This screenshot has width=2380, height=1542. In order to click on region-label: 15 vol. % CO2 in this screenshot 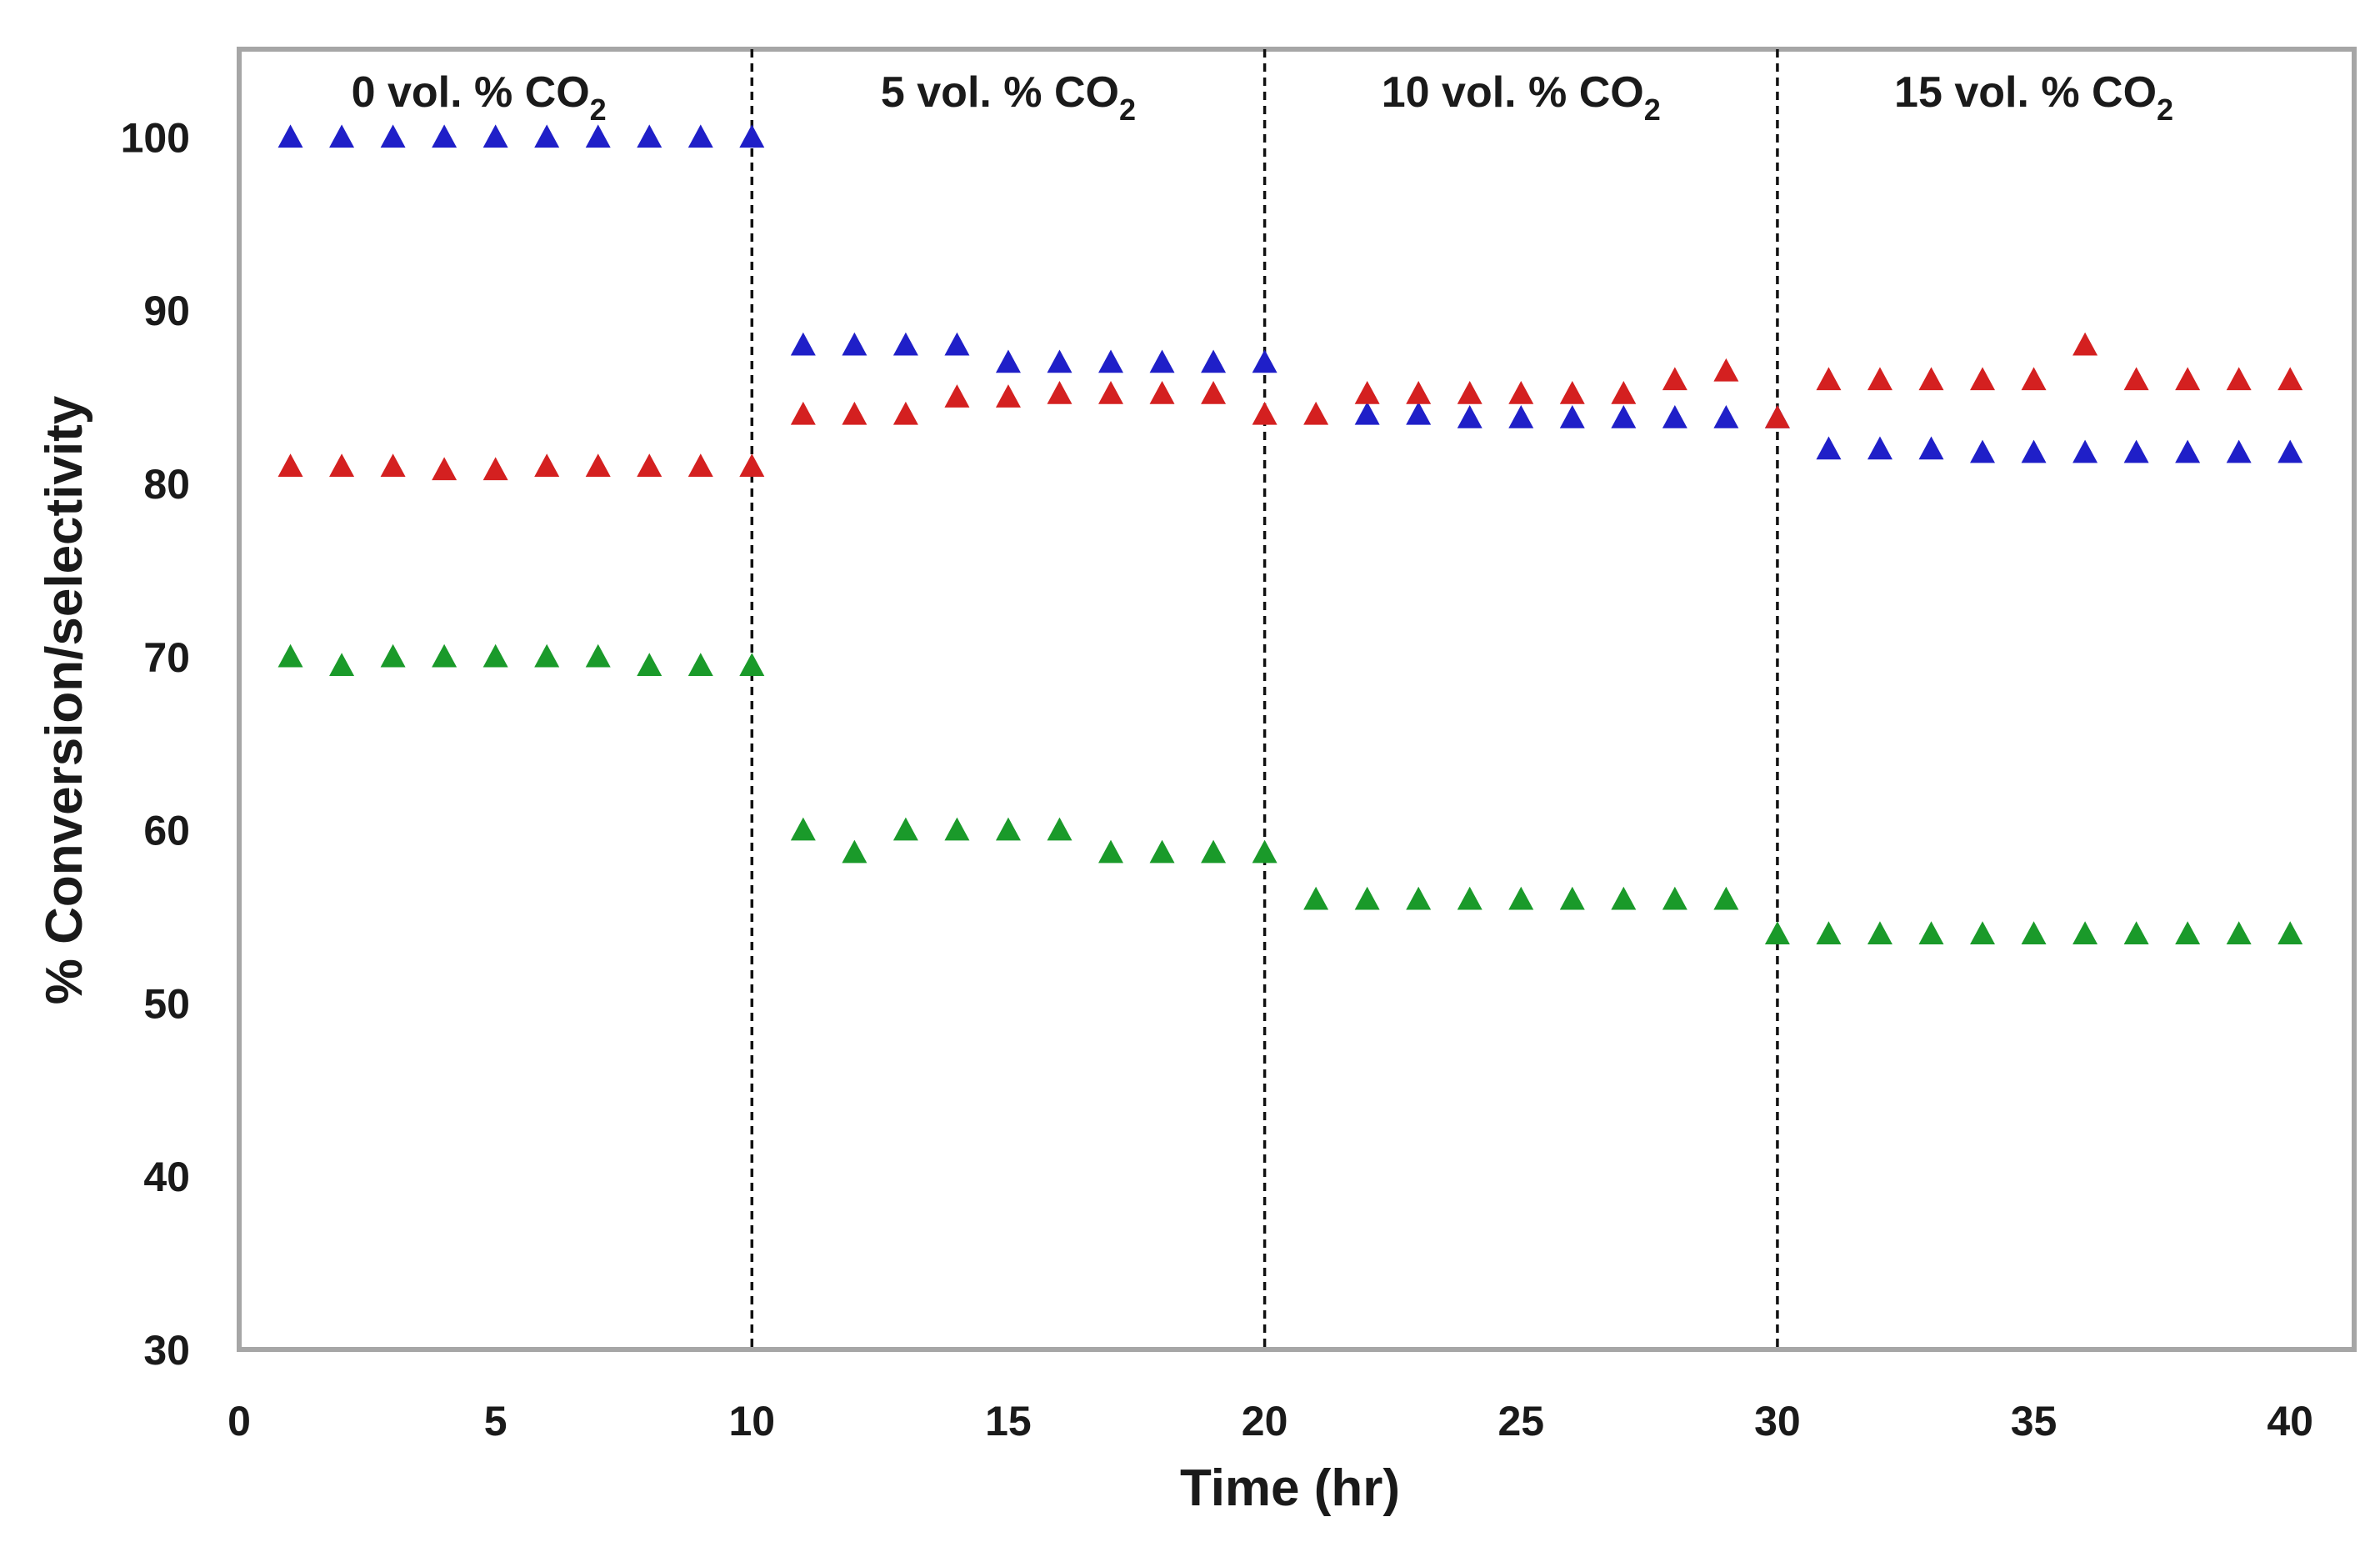, I will do `click(2033, 97)`.